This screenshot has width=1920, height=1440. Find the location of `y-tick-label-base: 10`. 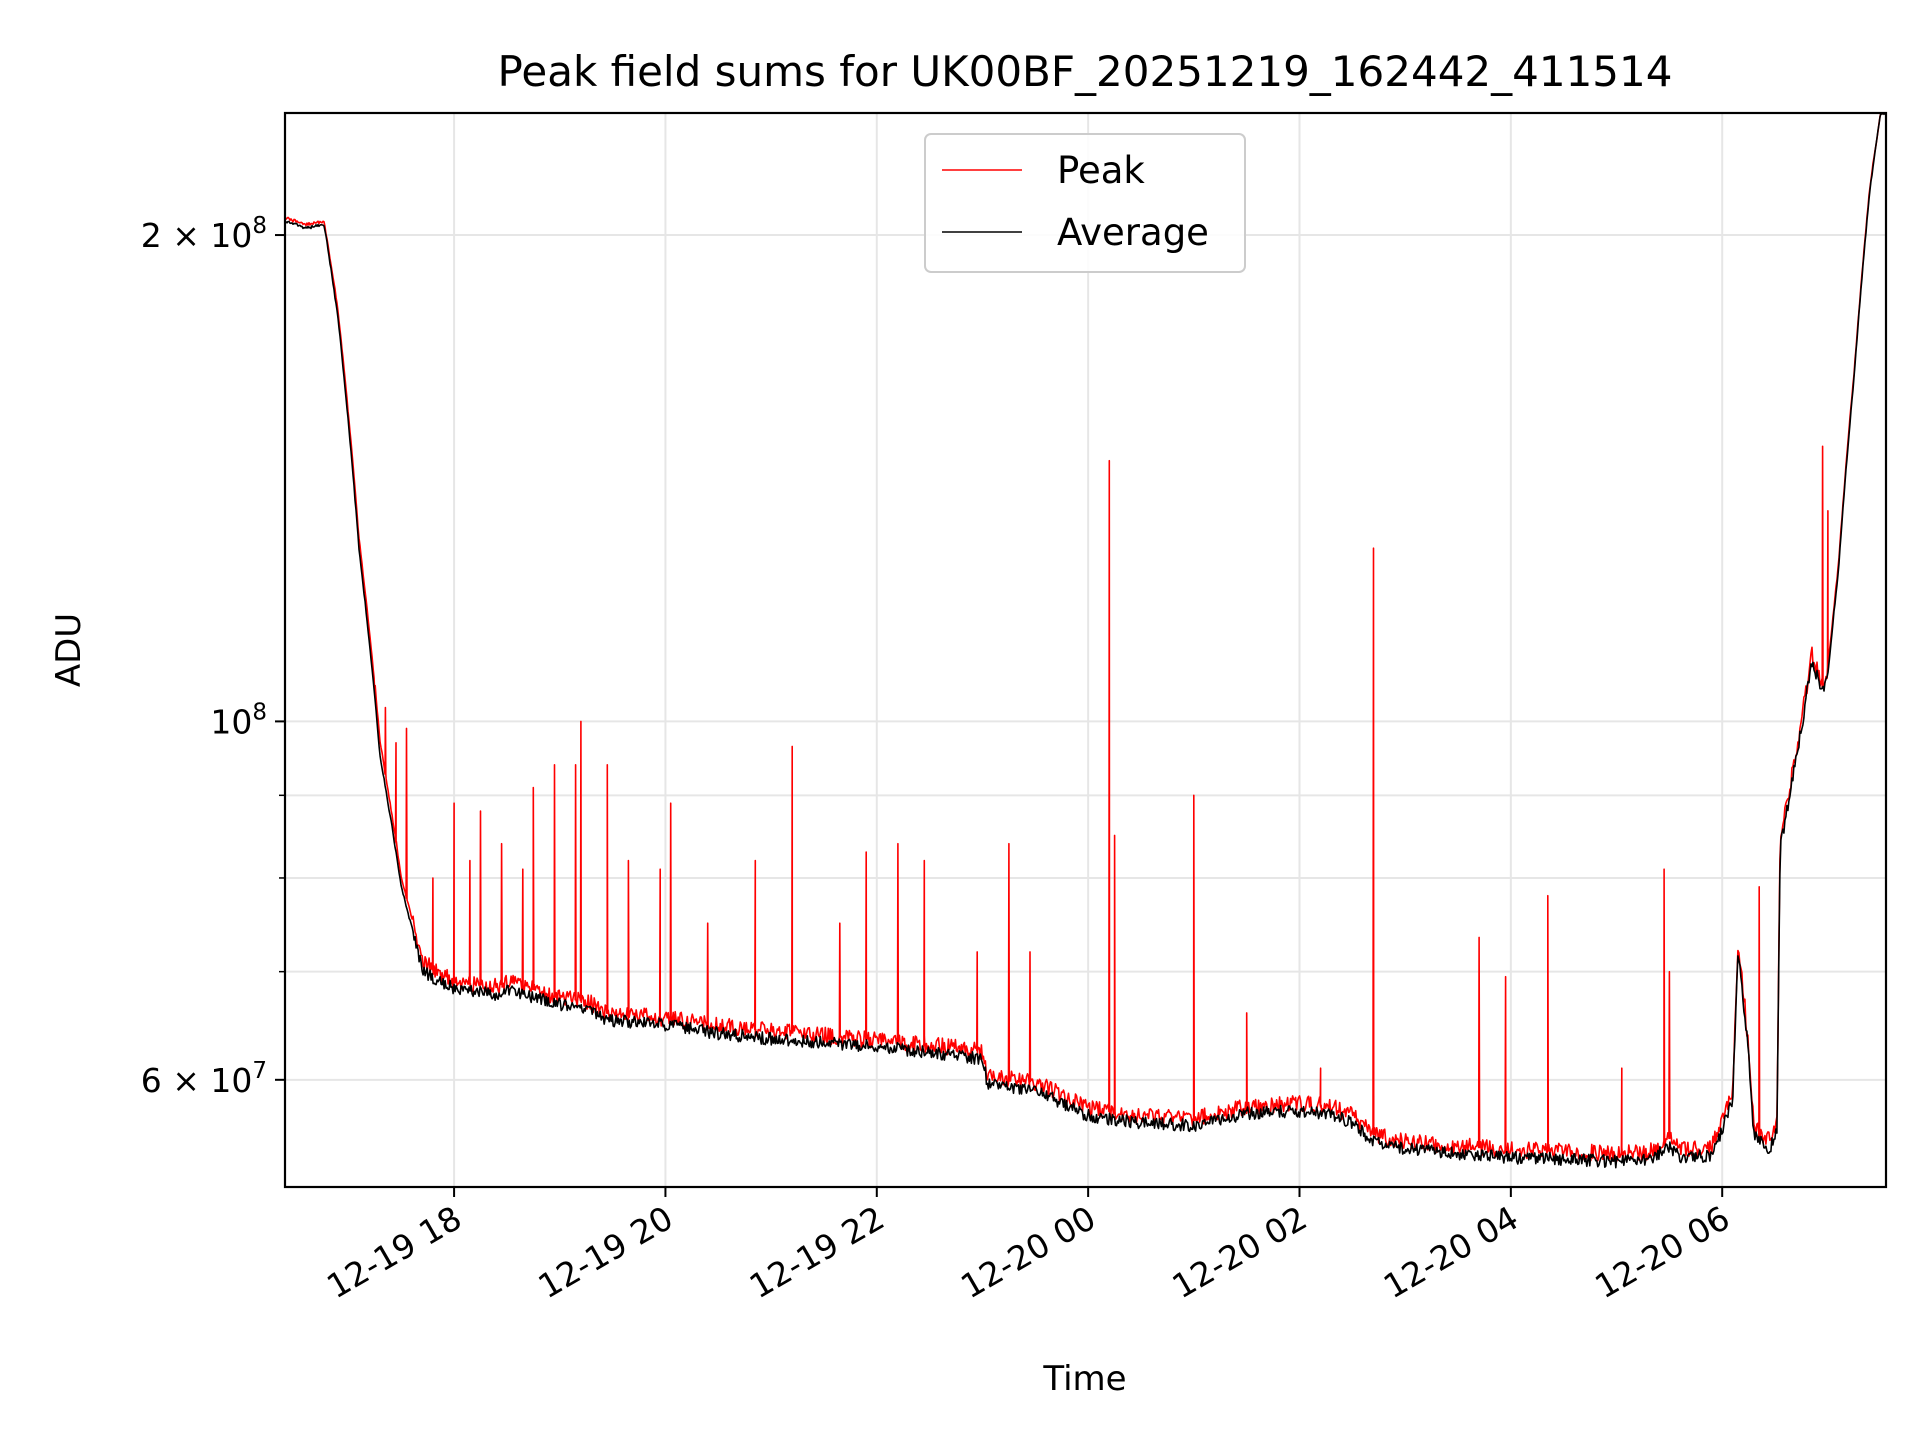

y-tick-label-base: 10 is located at coordinates (231, 721).